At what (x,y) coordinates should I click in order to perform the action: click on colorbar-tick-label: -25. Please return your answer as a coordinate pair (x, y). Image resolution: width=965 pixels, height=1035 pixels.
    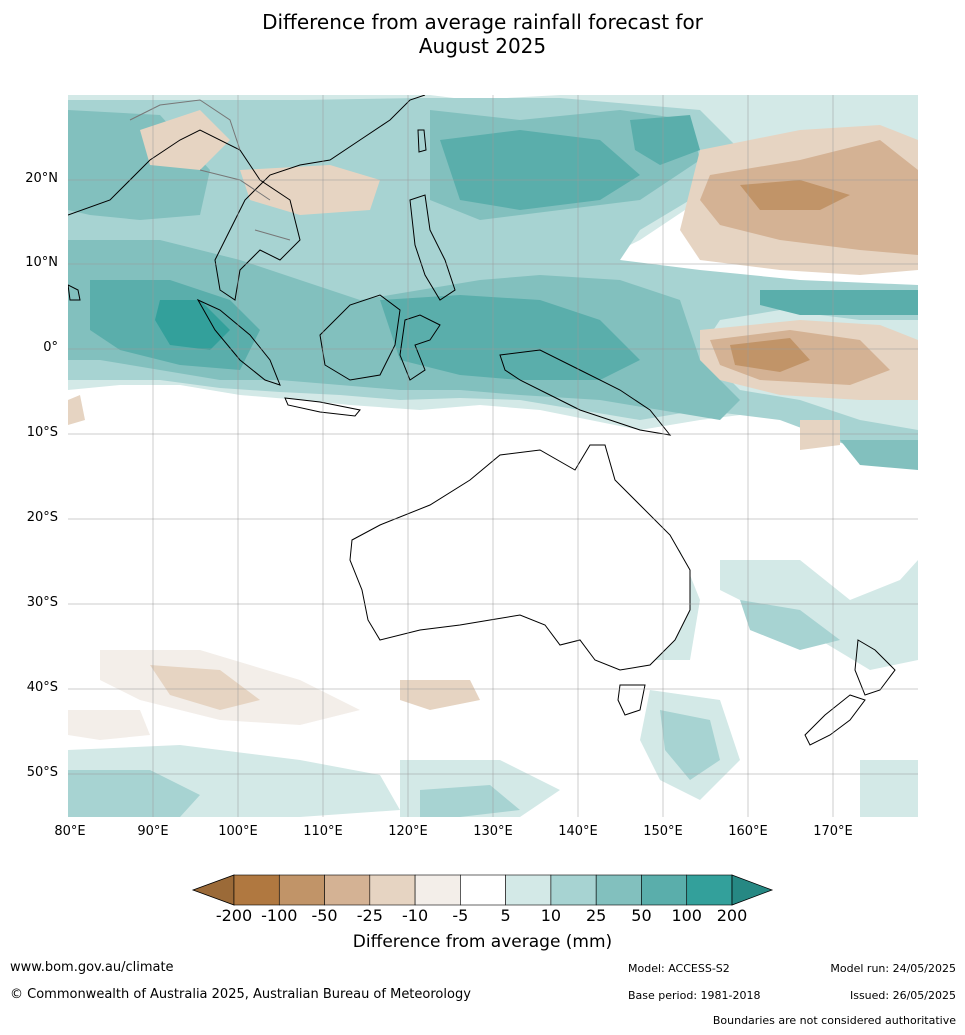
    Looking at the image, I should click on (369, 915).